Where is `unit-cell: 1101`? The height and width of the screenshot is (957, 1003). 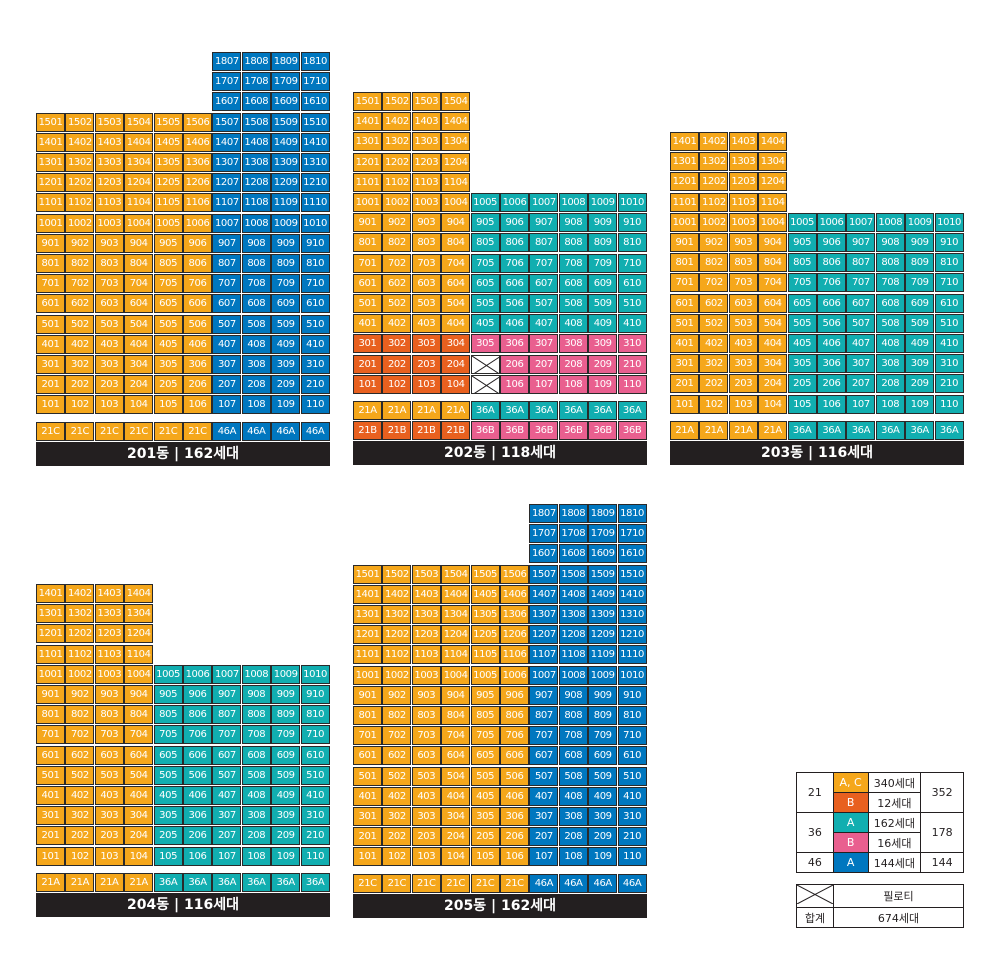
unit-cell: 1101 is located at coordinates (684, 202).